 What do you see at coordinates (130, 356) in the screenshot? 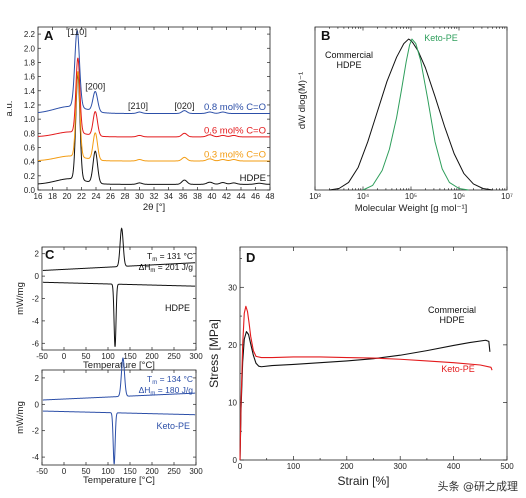
I see `panel-c-hdpe-xtick-label: 150` at bounding box center [130, 356].